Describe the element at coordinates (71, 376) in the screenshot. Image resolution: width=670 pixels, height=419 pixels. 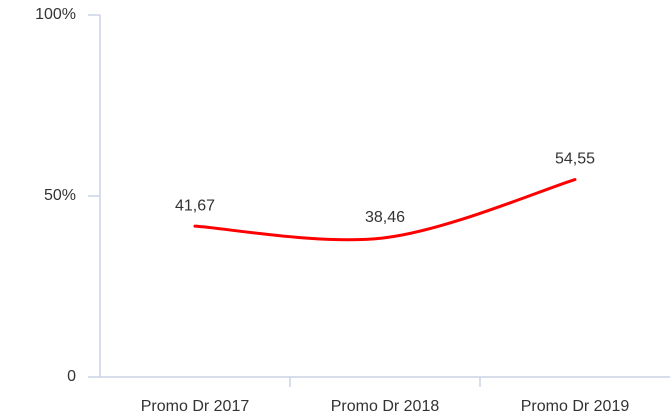
I see `y-tick-label: 0` at that location.